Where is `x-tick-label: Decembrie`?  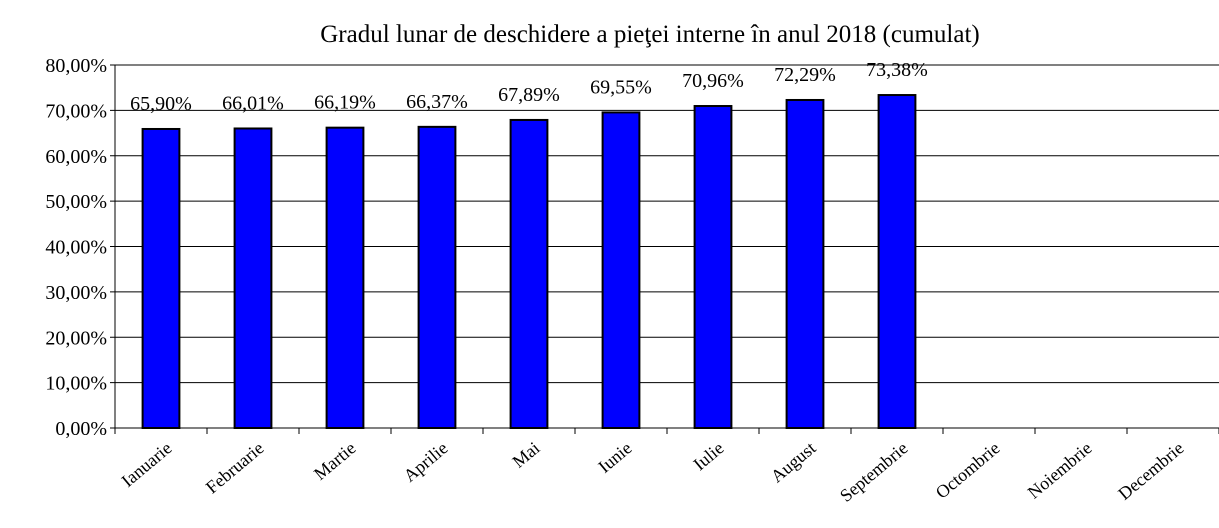
x-tick-label: Decembrie is located at coordinates (1150, 471).